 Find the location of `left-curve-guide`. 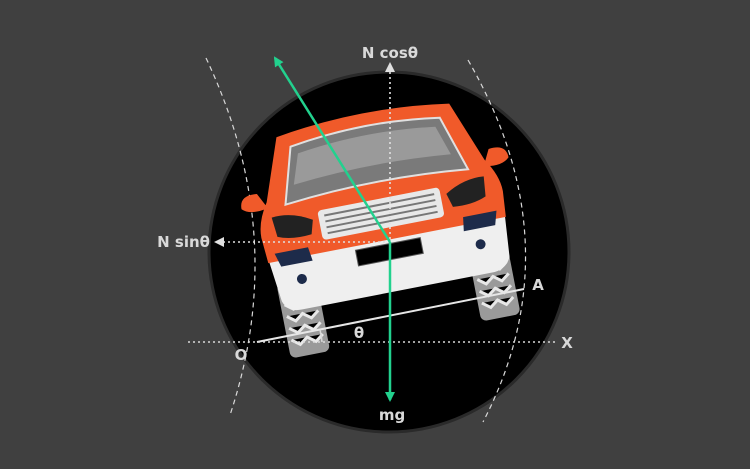

left-curve-guide is located at coordinates (230, 236).